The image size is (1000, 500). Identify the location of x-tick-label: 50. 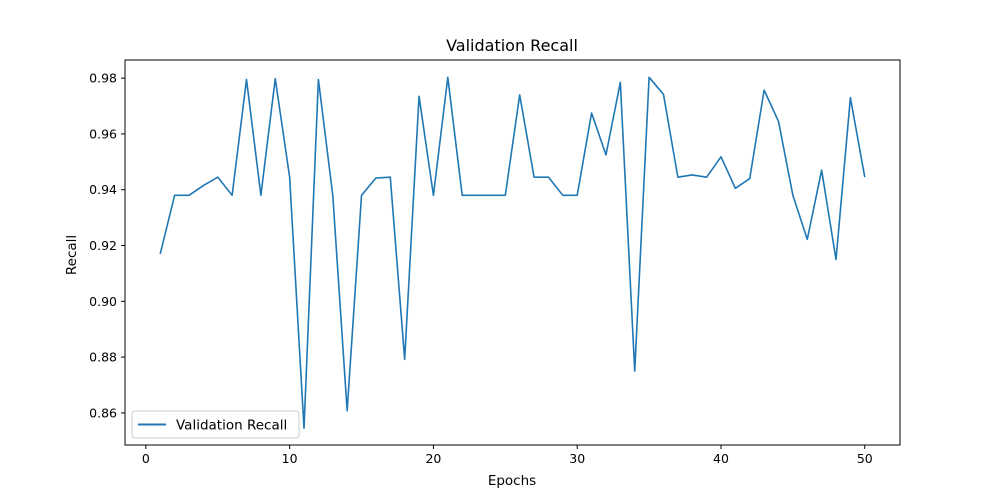
(865, 458).